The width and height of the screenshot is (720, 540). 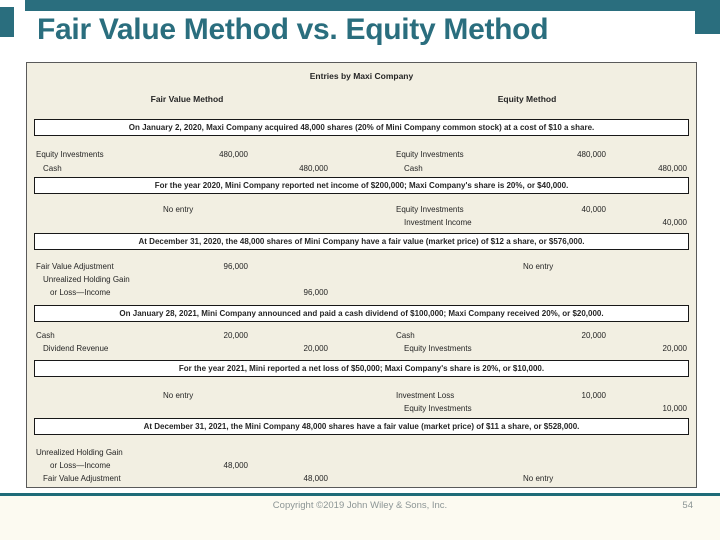 I want to click on footer-divider, so click(x=360, y=494).